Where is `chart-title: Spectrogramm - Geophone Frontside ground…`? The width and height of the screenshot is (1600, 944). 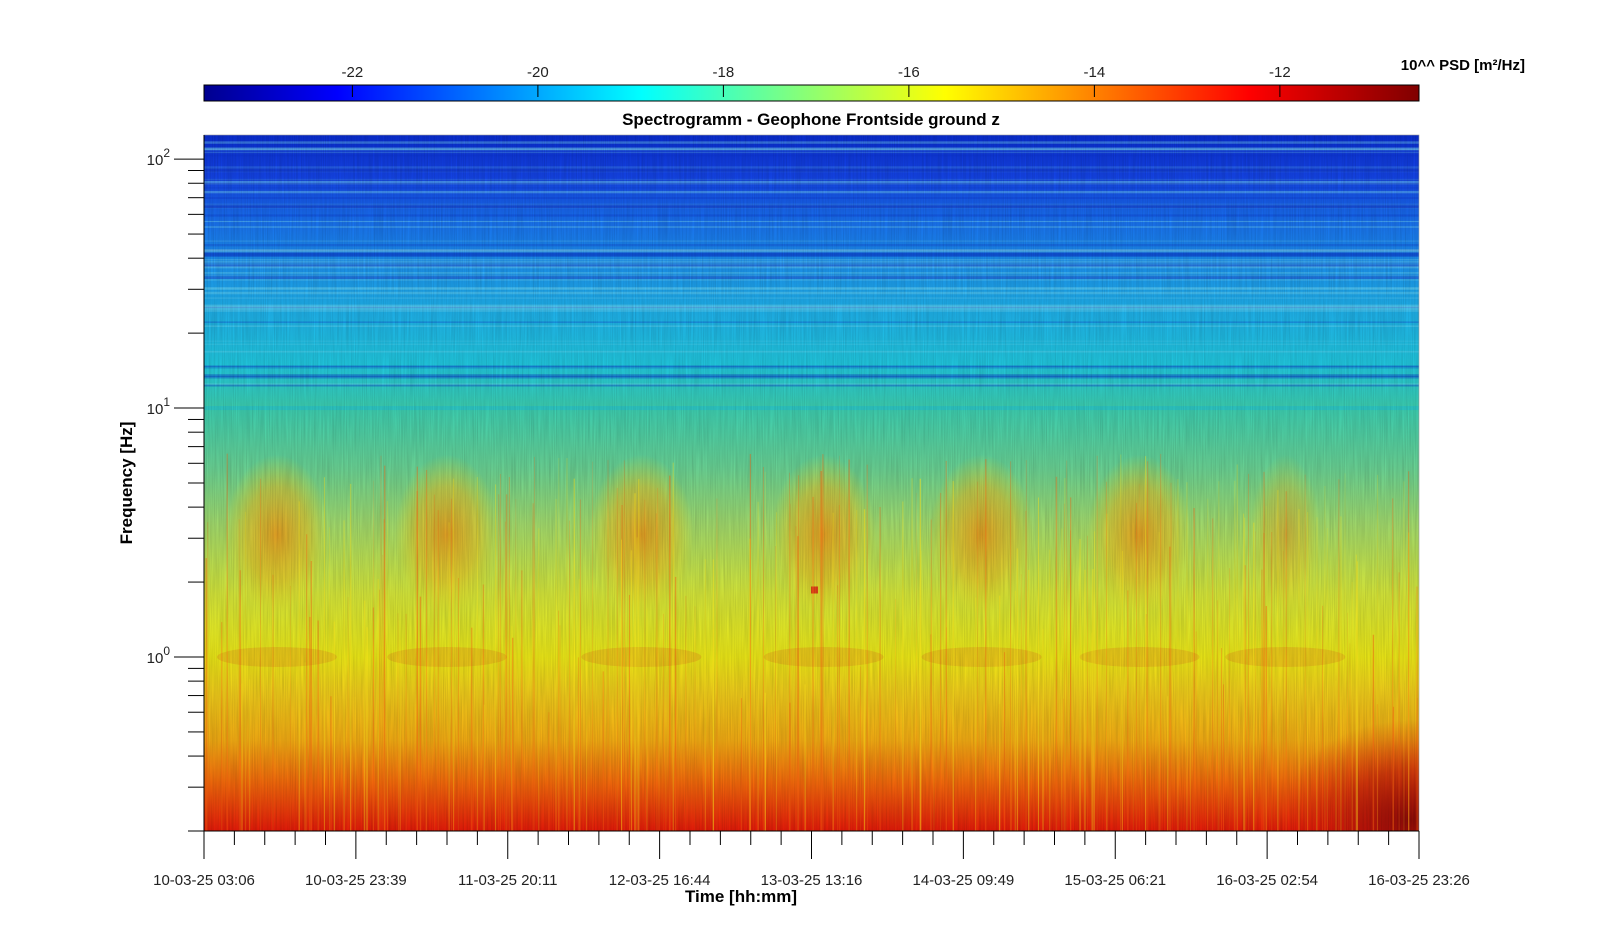
chart-title: Spectrogramm - Geophone Frontside ground… is located at coordinates (811, 119).